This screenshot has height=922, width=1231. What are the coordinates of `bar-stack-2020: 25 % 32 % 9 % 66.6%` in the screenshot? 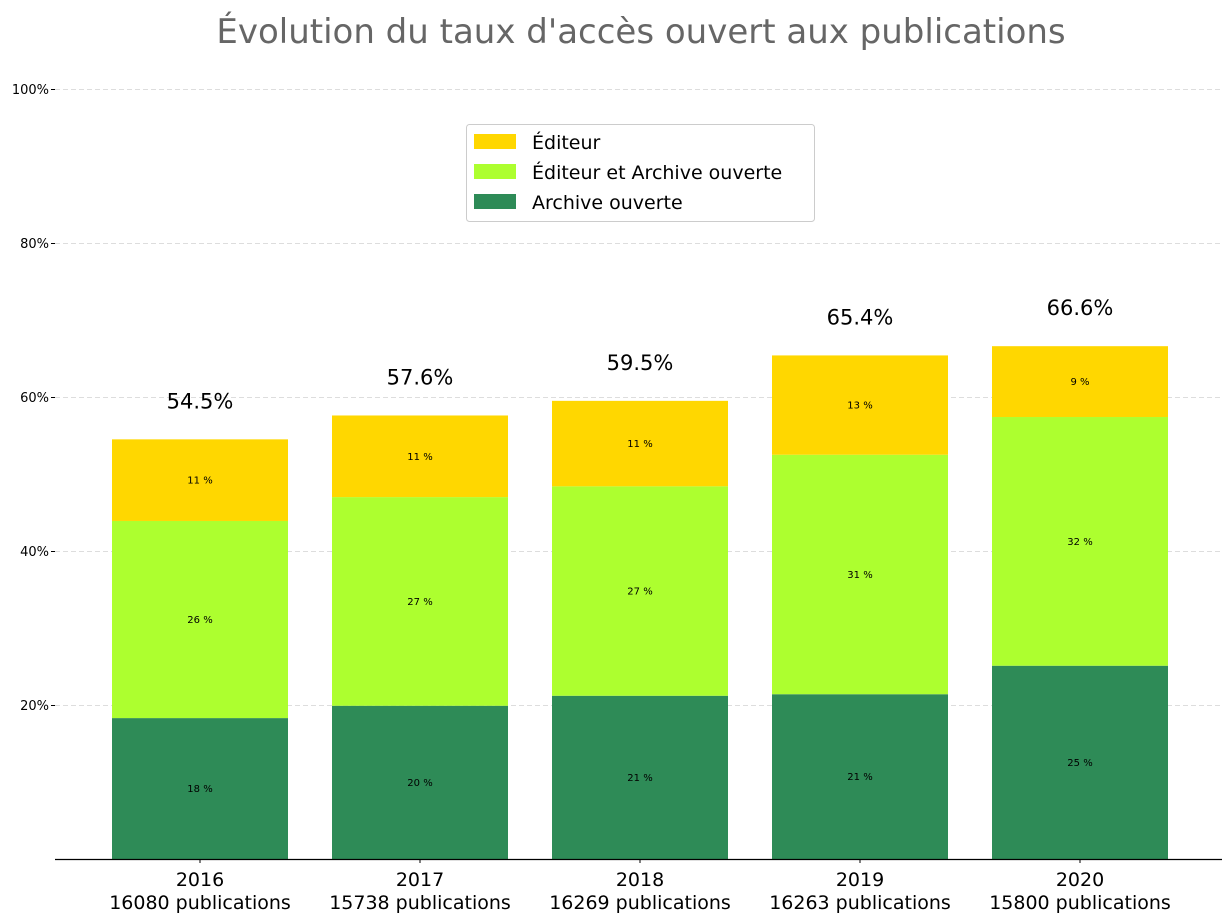 It's located at (1080, 577).